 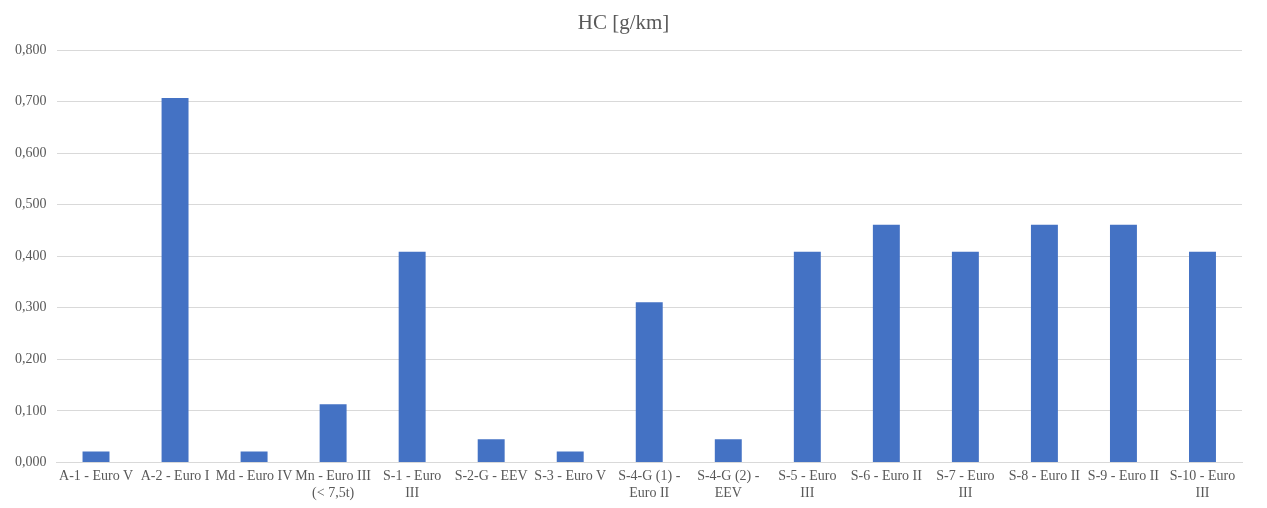 What do you see at coordinates (31, 307) in the screenshot?
I see `y-tick-label: 0,300` at bounding box center [31, 307].